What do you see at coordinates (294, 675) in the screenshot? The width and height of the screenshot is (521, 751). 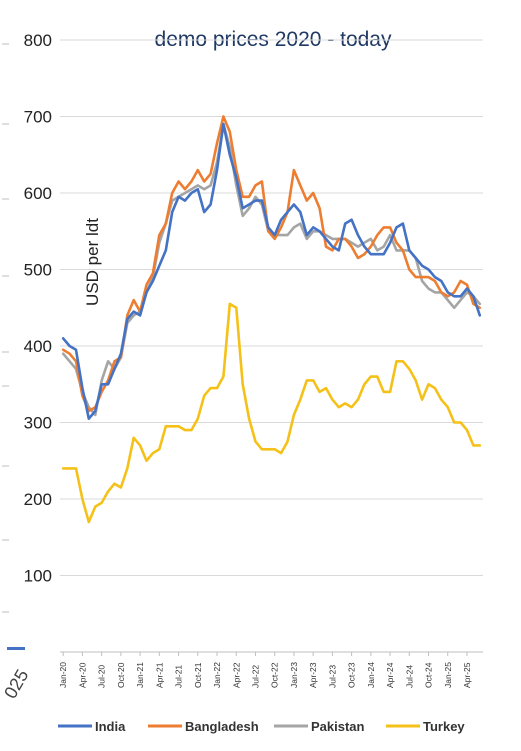 I see `x-tick-label: Jan-23` at bounding box center [294, 675].